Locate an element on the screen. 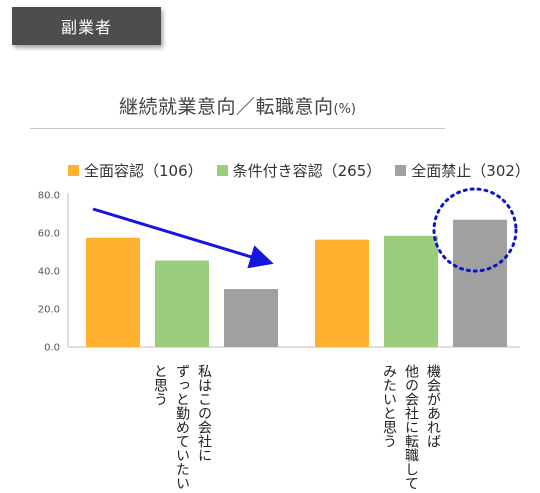  y-tick-label: 20.0 is located at coordinates (49, 310).